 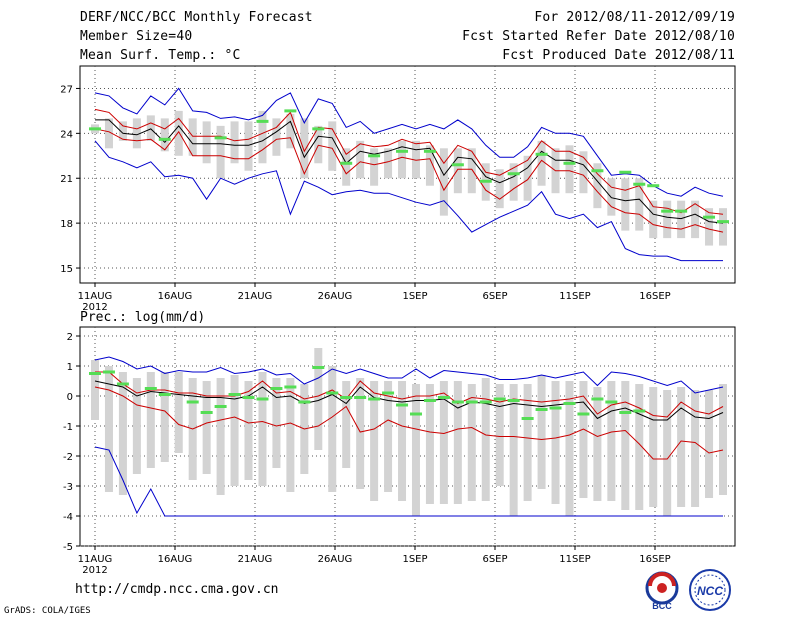 I want to click on temp-ensemble-mean-line, so click(x=409, y=171).